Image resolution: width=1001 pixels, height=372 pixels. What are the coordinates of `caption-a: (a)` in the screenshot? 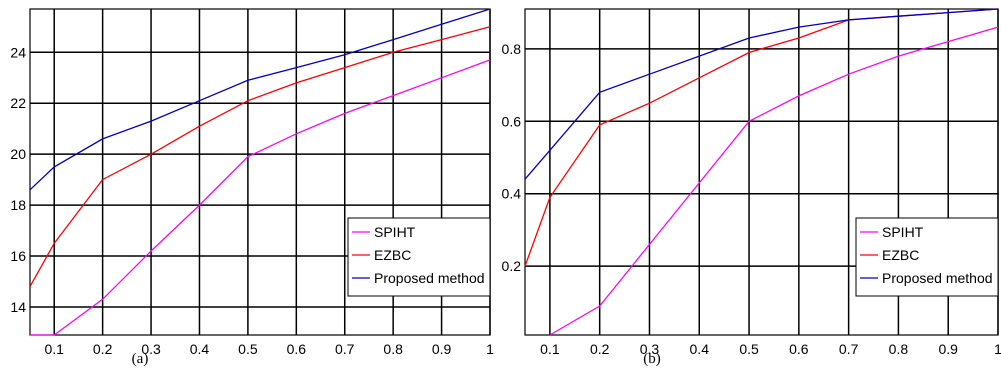 It's located at (140, 359).